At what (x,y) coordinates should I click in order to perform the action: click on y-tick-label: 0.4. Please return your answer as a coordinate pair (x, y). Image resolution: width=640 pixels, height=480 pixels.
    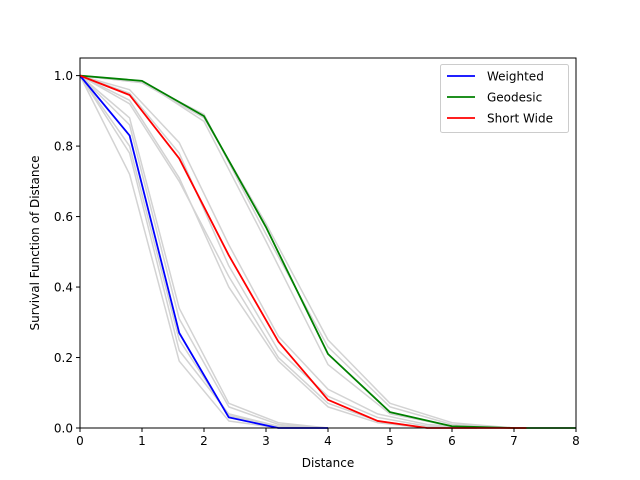
    Looking at the image, I should click on (63, 288).